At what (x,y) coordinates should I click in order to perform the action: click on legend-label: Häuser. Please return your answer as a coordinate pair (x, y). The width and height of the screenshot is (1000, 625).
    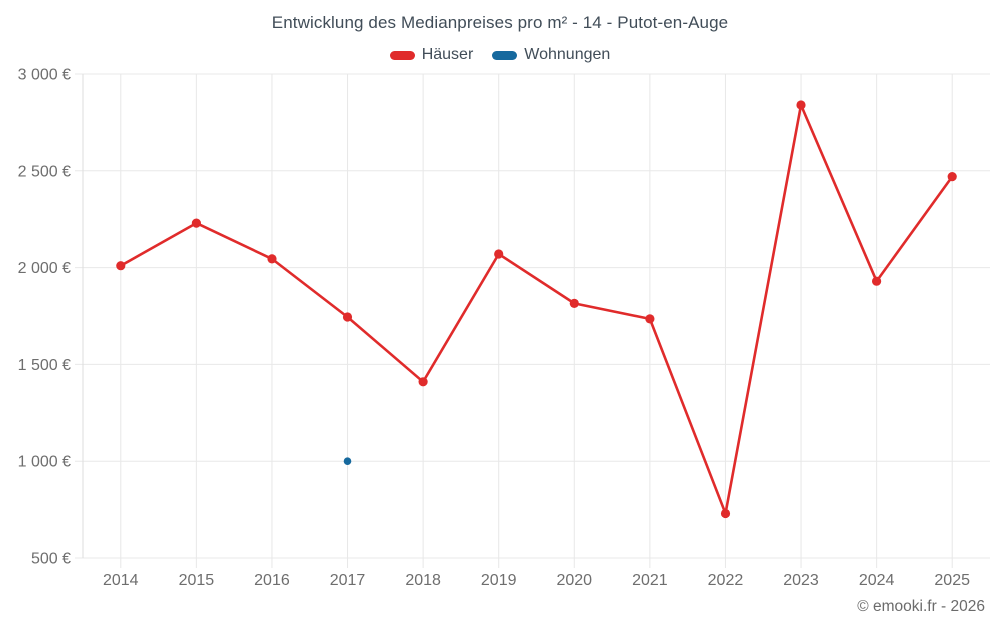
    Looking at the image, I should click on (447, 54).